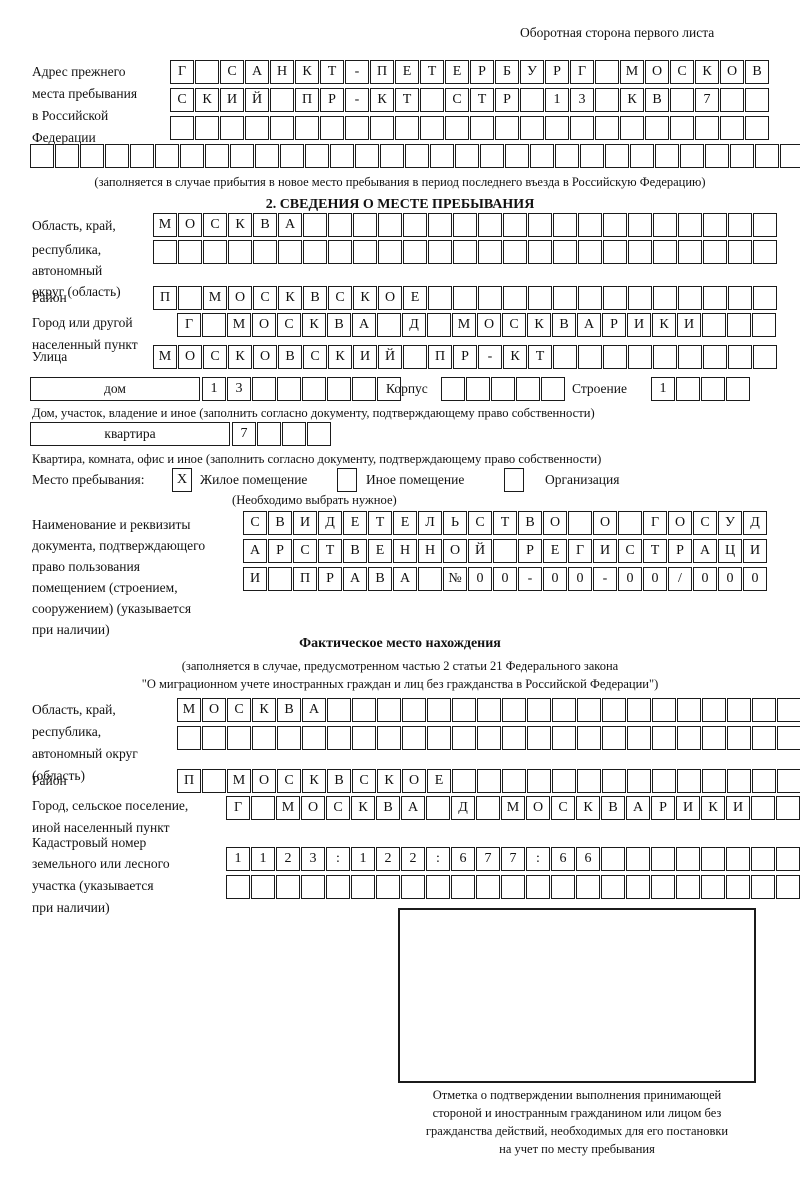 This screenshot has height=1180, width=800. Describe the element at coordinates (503, 389) in the screenshot. I see `korpus-cells` at that location.